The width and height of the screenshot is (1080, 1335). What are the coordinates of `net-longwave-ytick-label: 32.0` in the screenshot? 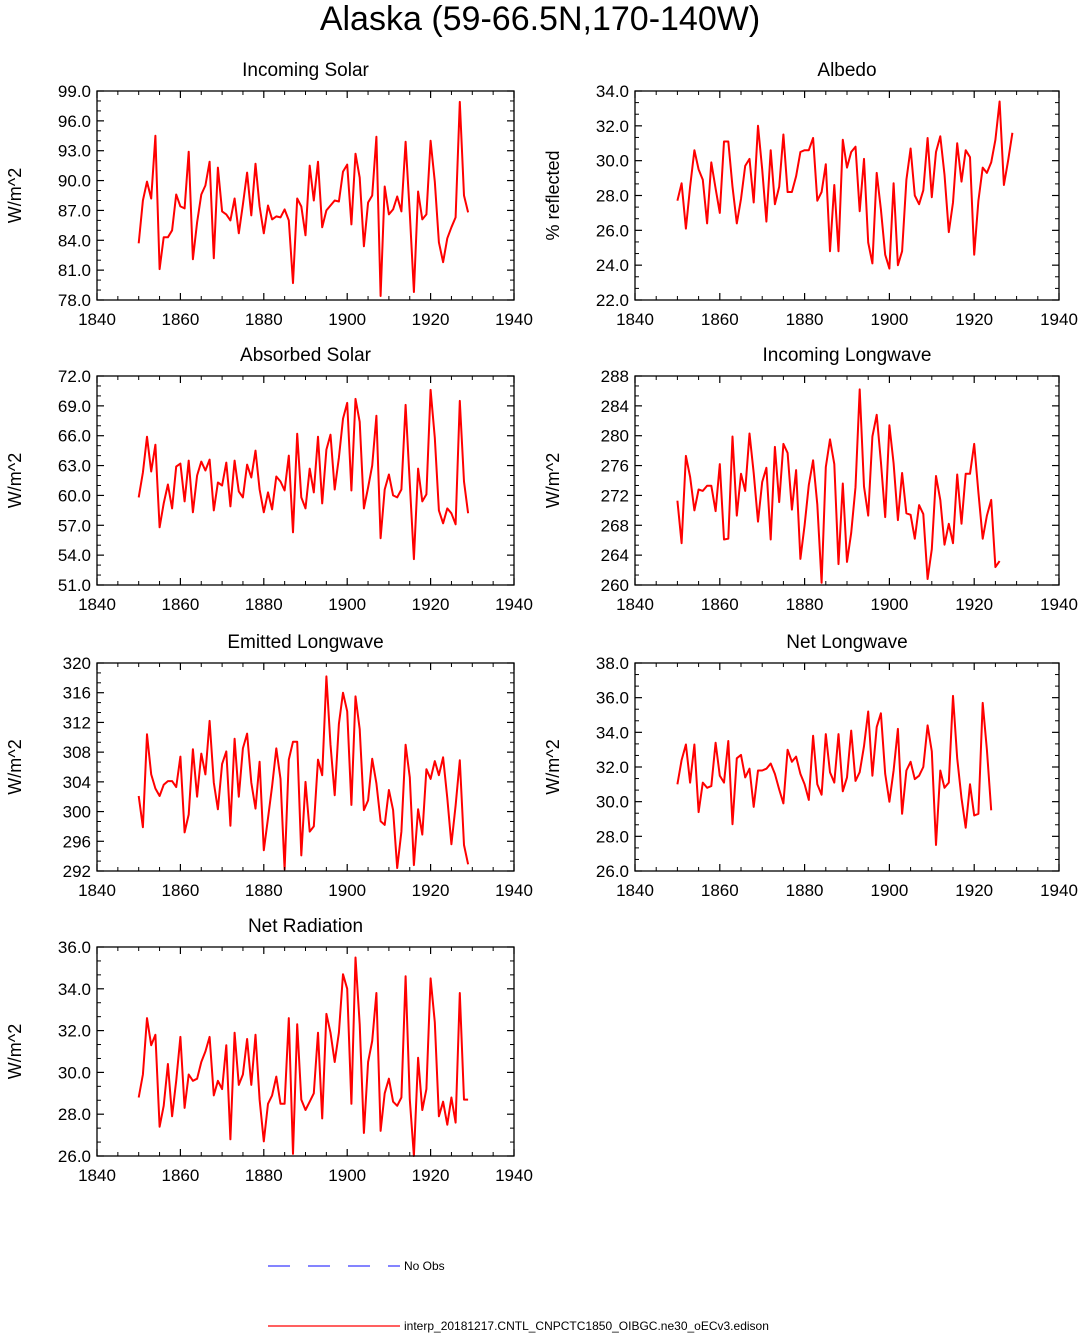 It's located at (612, 767).